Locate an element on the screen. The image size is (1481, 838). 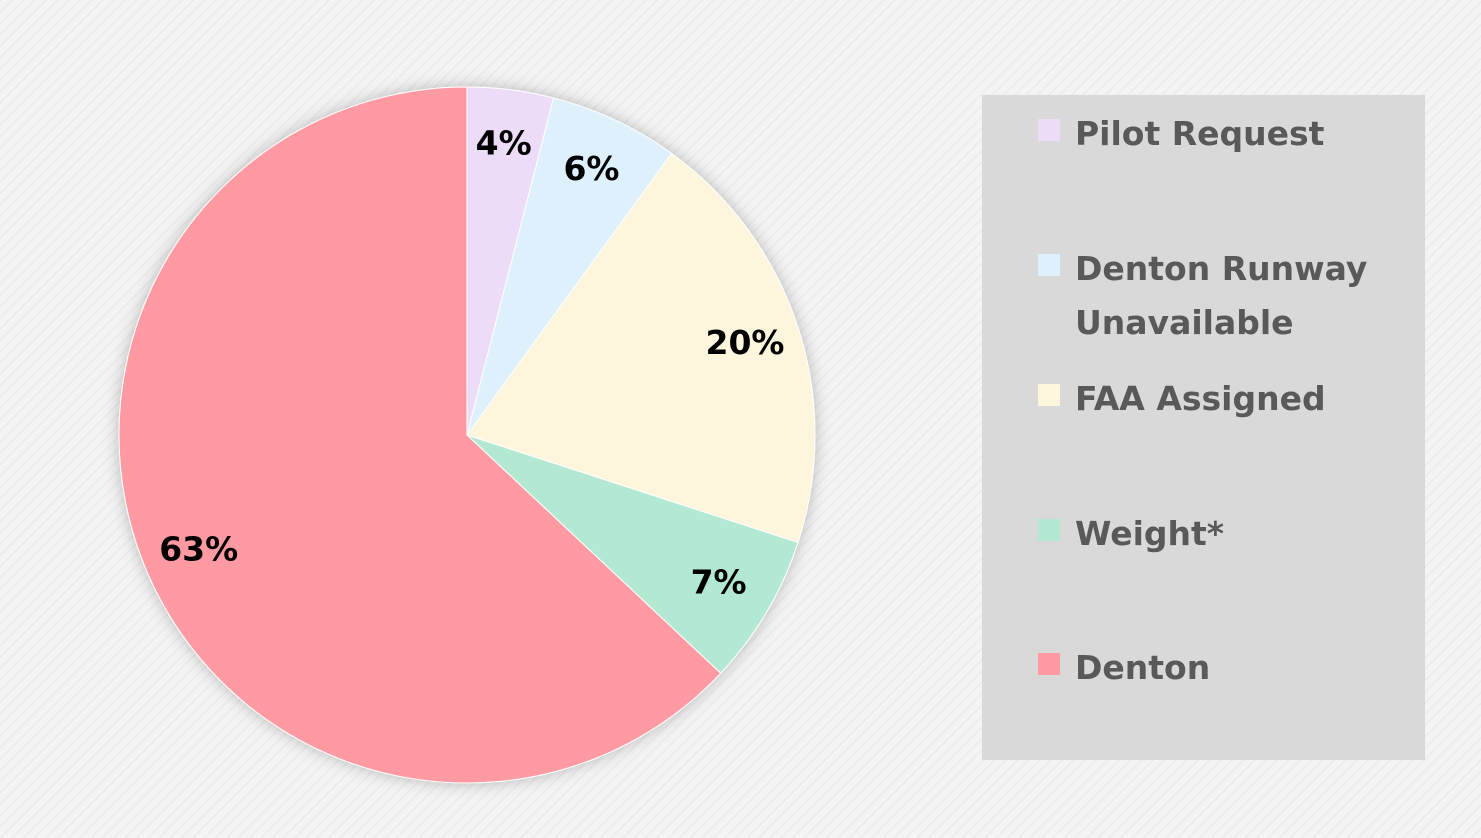
legend-entry: Denton is located at coordinates (1203, 668).